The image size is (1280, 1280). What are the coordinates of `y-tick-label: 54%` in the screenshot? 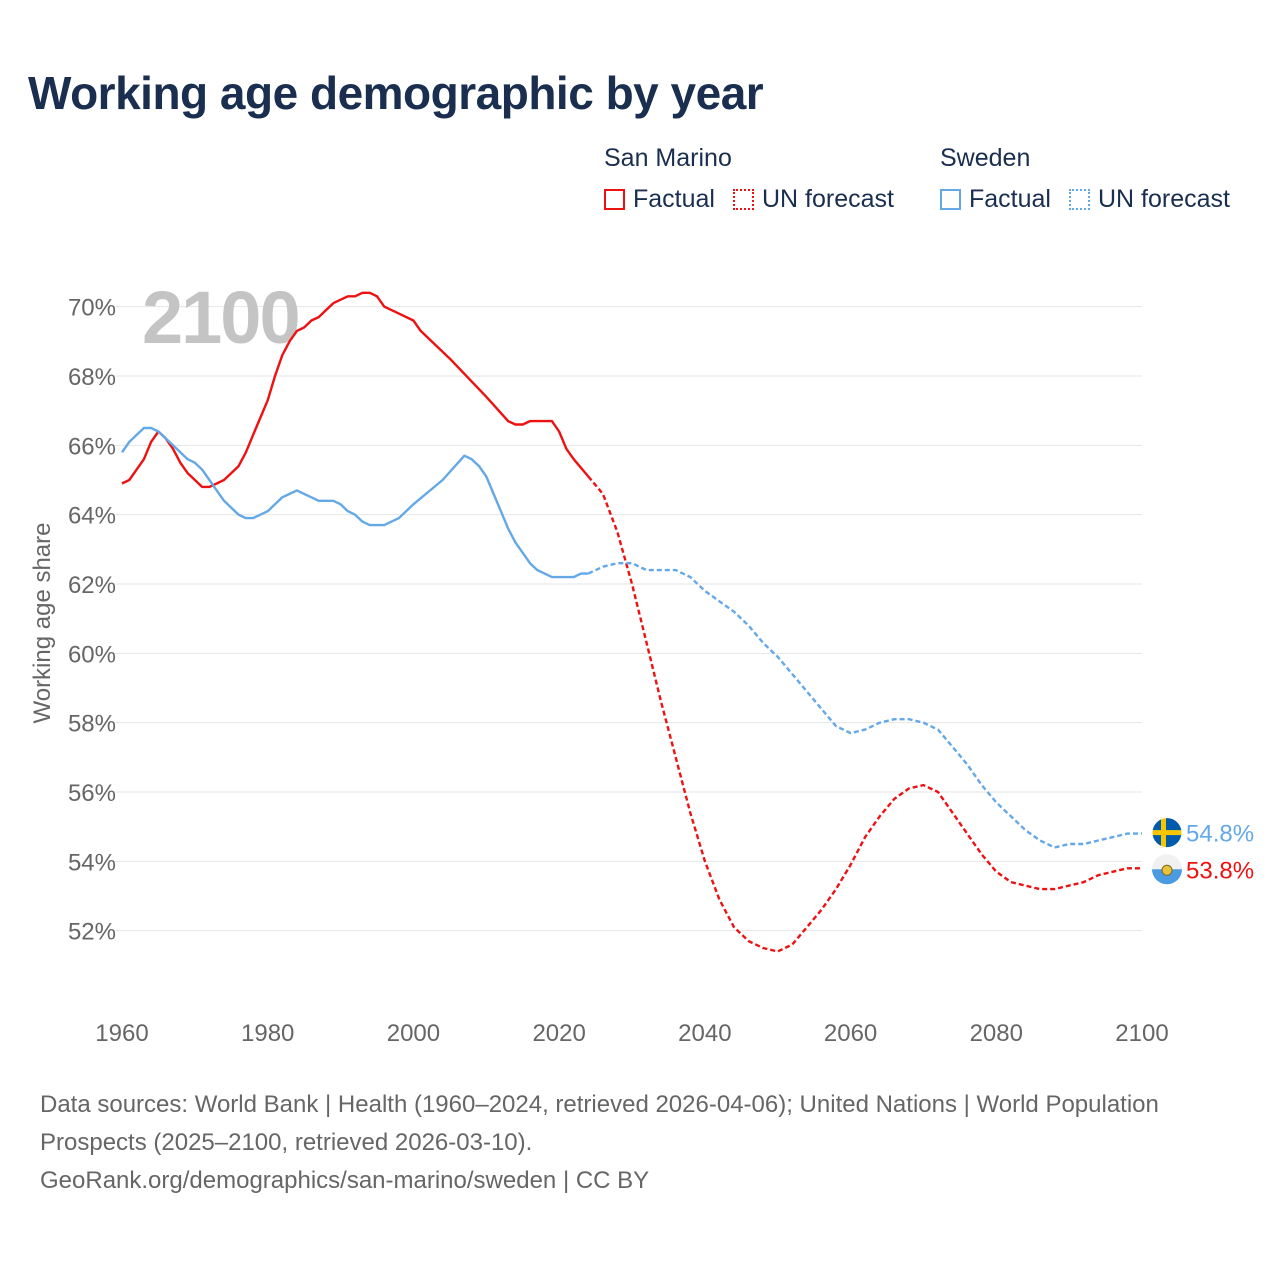 It's located at (92, 862).